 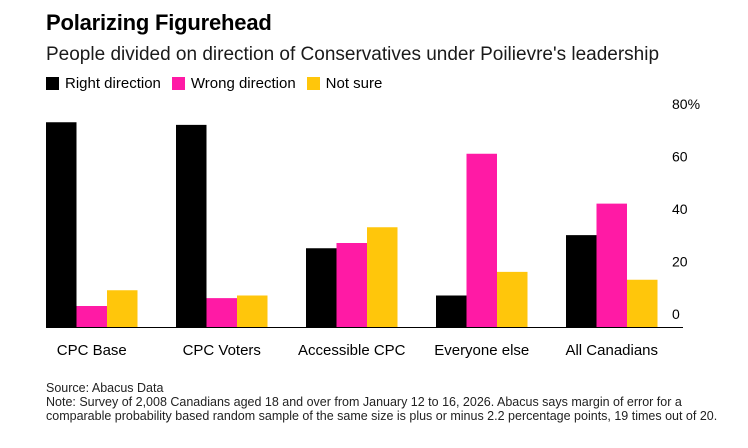 What do you see at coordinates (52, 83) in the screenshot?
I see `legend-swatch-right-direction` at bounding box center [52, 83].